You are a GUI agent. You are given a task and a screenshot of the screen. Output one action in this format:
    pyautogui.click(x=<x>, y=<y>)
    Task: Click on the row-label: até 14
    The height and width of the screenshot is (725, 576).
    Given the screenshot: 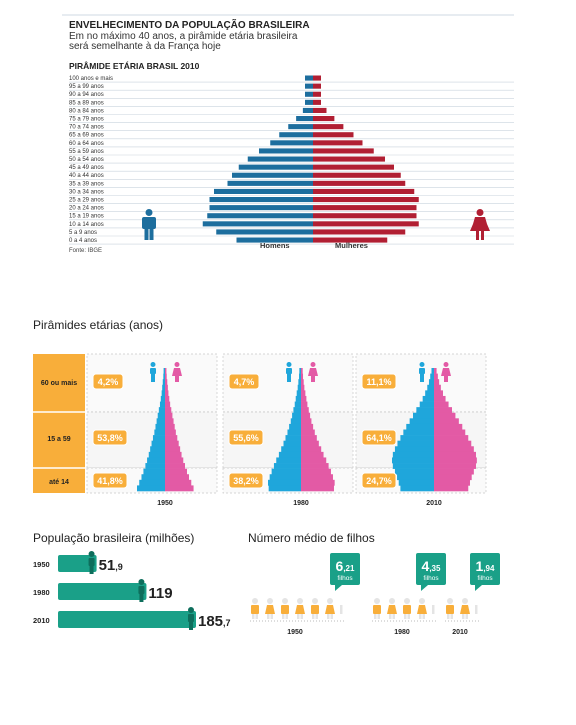 What is the action you would take?
    pyautogui.click(x=59, y=482)
    